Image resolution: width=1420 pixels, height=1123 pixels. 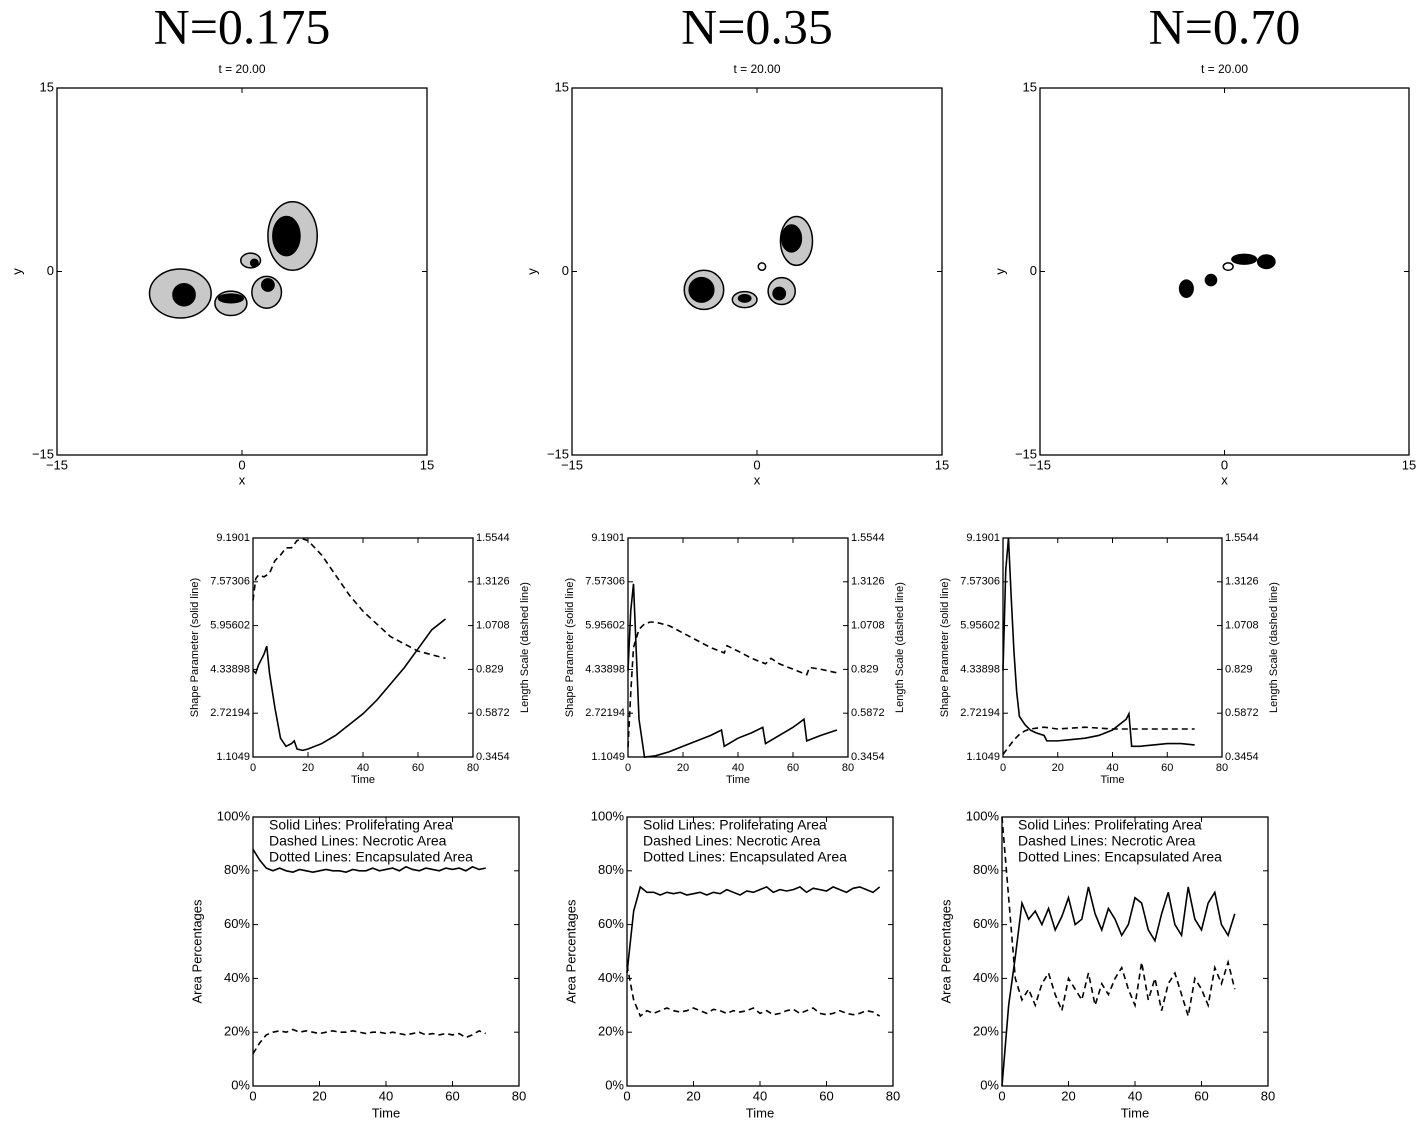 I want to click on y-tick-label: 0%, so click(x=614, y=1084).